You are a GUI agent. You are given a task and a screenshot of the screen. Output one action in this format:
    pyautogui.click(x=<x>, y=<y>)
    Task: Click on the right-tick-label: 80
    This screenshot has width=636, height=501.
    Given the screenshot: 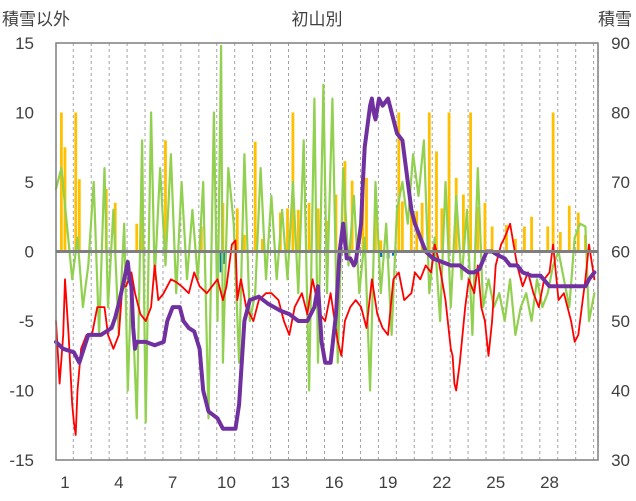 What is the action you would take?
    pyautogui.click(x=620, y=113)
    